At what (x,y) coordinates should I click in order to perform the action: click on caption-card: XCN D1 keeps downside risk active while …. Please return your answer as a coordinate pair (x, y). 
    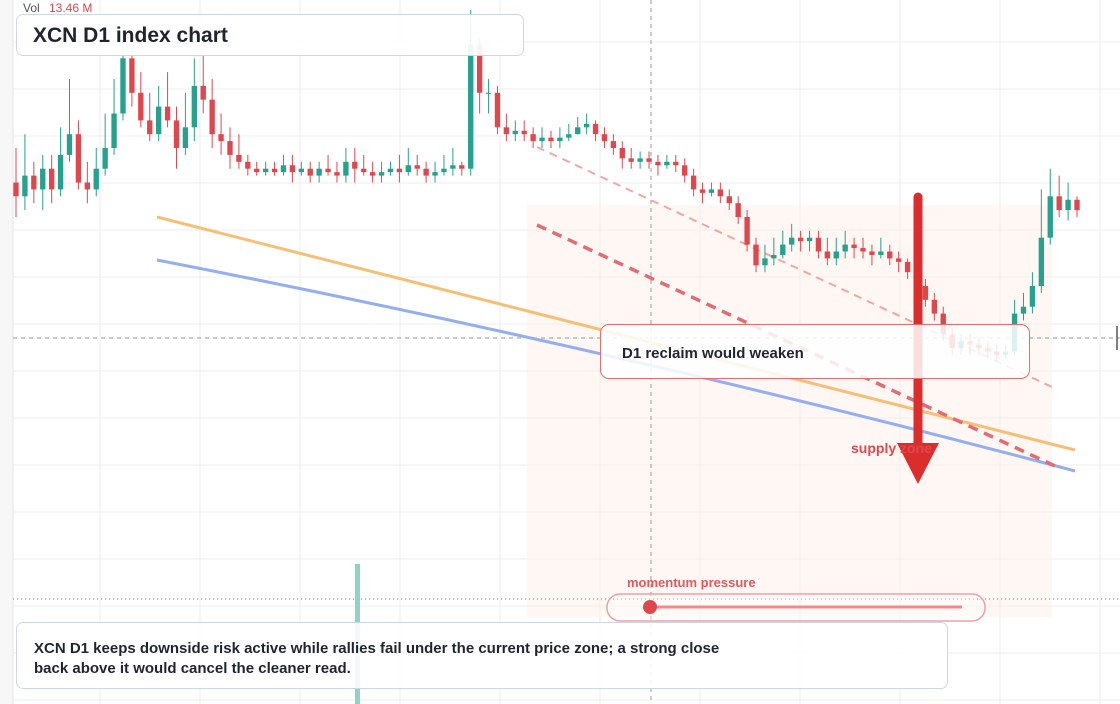
    Looking at the image, I should click on (482, 655).